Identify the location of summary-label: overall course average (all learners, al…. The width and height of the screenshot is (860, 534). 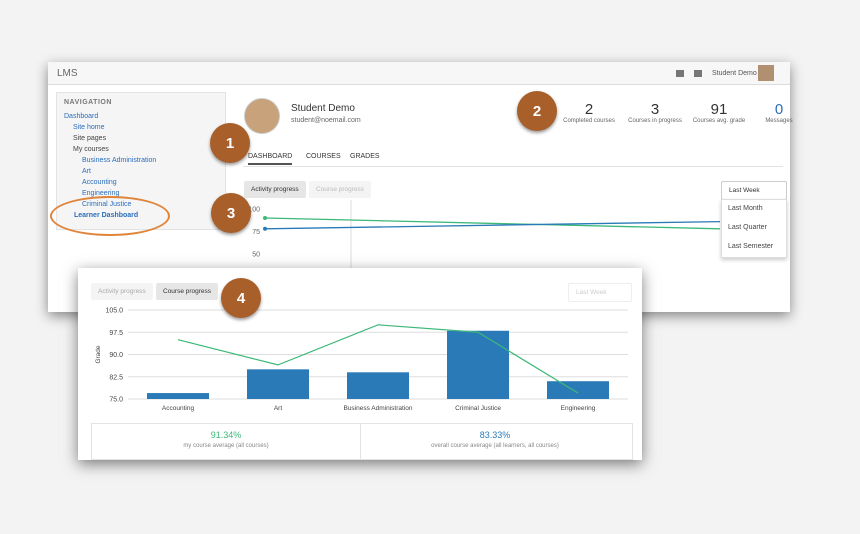
(495, 446).